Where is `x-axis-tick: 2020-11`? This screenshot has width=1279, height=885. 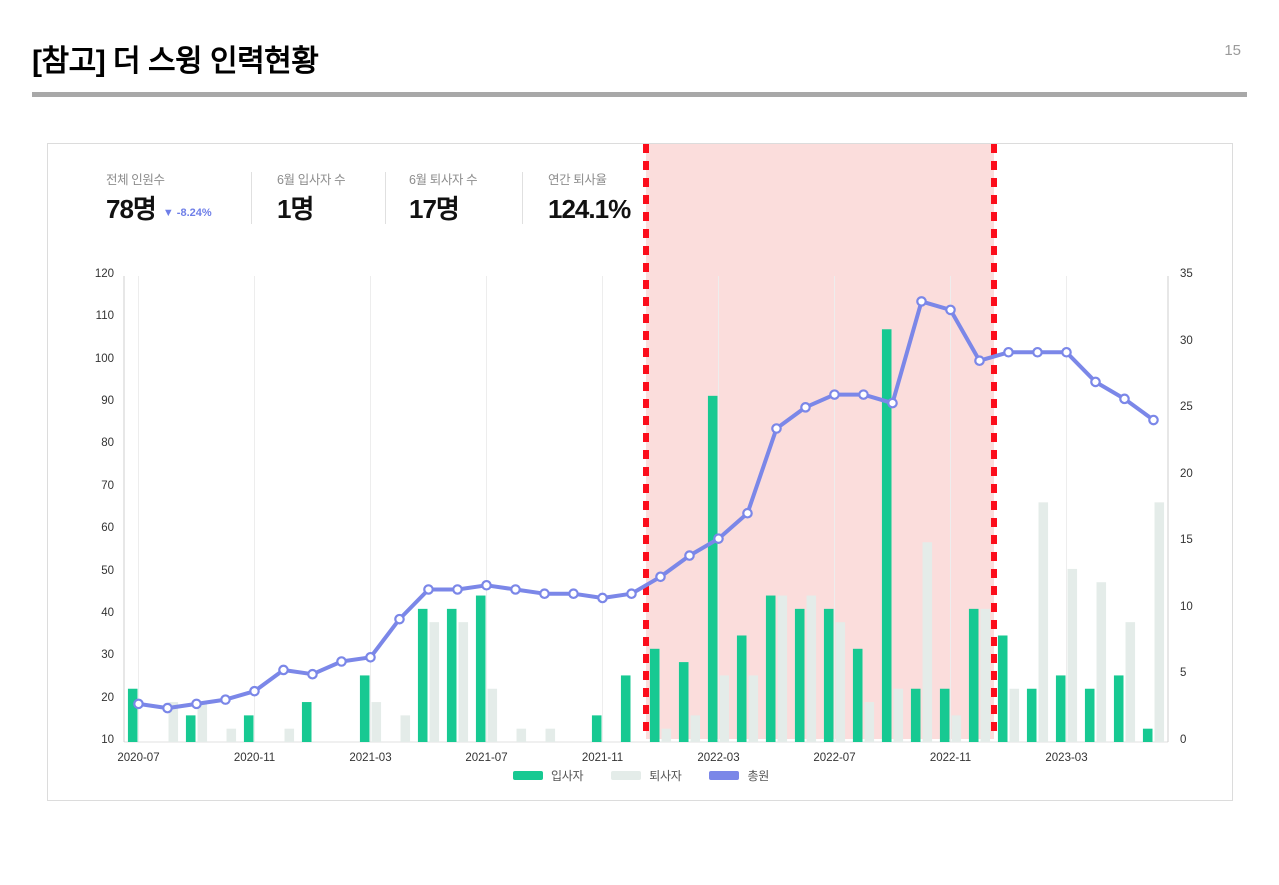 x-axis-tick: 2020-11 is located at coordinates (254, 758).